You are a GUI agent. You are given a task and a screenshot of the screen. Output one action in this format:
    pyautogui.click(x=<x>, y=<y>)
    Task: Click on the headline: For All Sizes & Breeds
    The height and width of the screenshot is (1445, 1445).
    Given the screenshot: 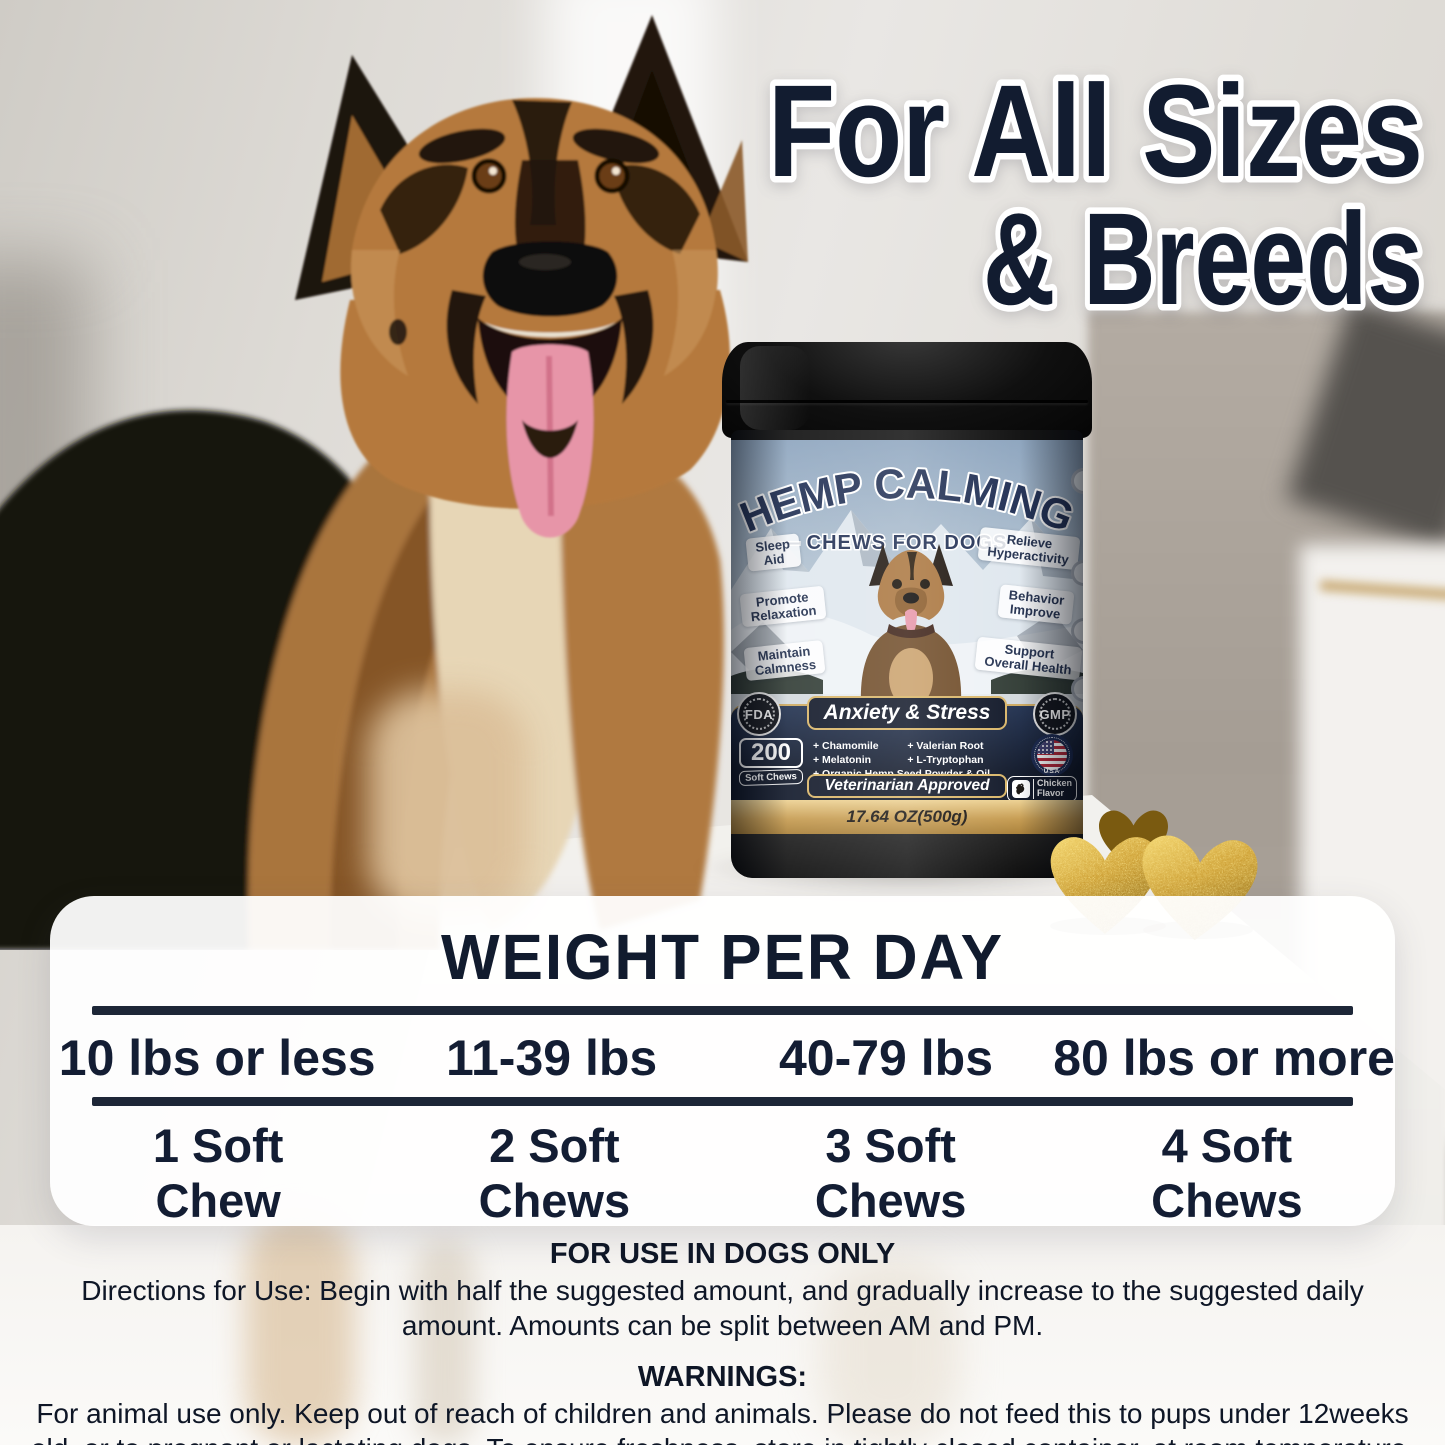 What is the action you would take?
    pyautogui.click(x=1096, y=190)
    